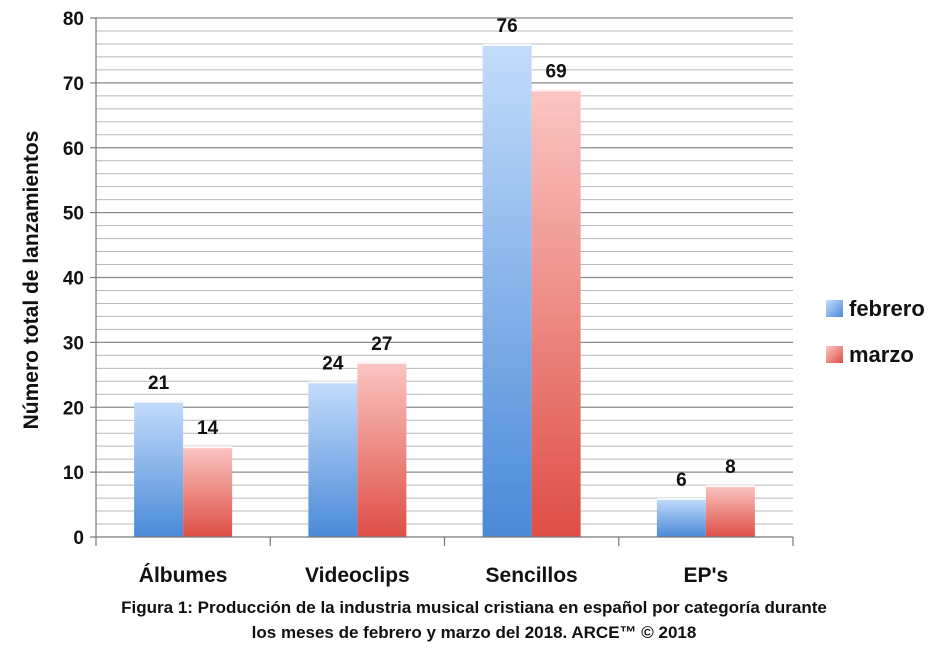 The height and width of the screenshot is (650, 948). What do you see at coordinates (73, 343) in the screenshot?
I see `y-tick-label: 30` at bounding box center [73, 343].